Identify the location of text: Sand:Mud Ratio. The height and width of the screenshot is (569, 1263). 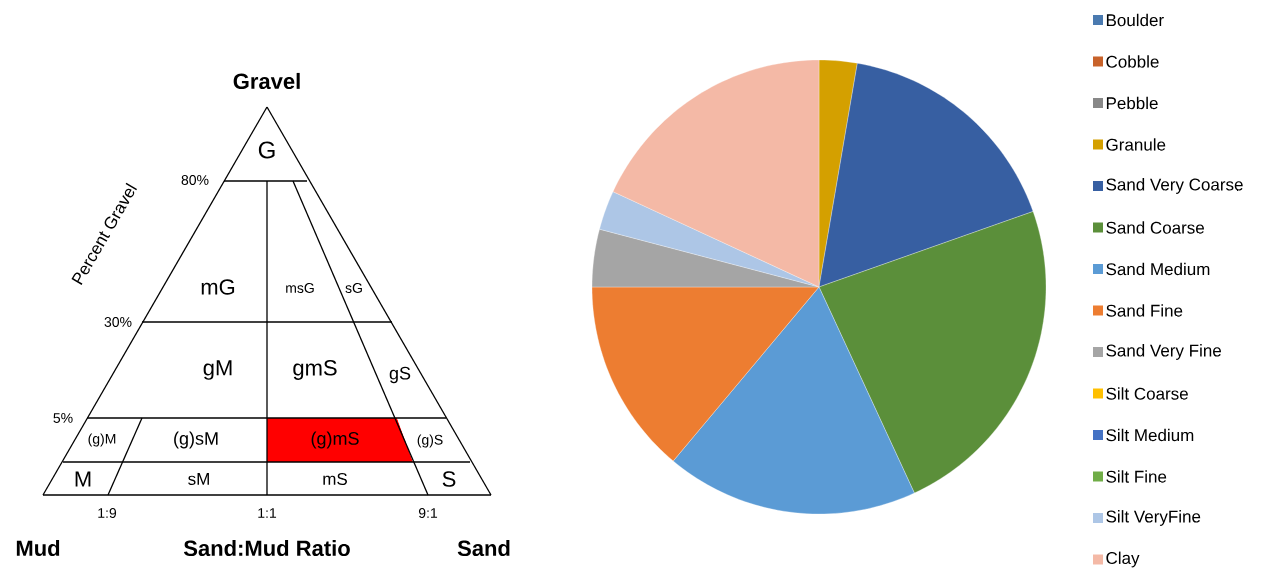
(266, 548).